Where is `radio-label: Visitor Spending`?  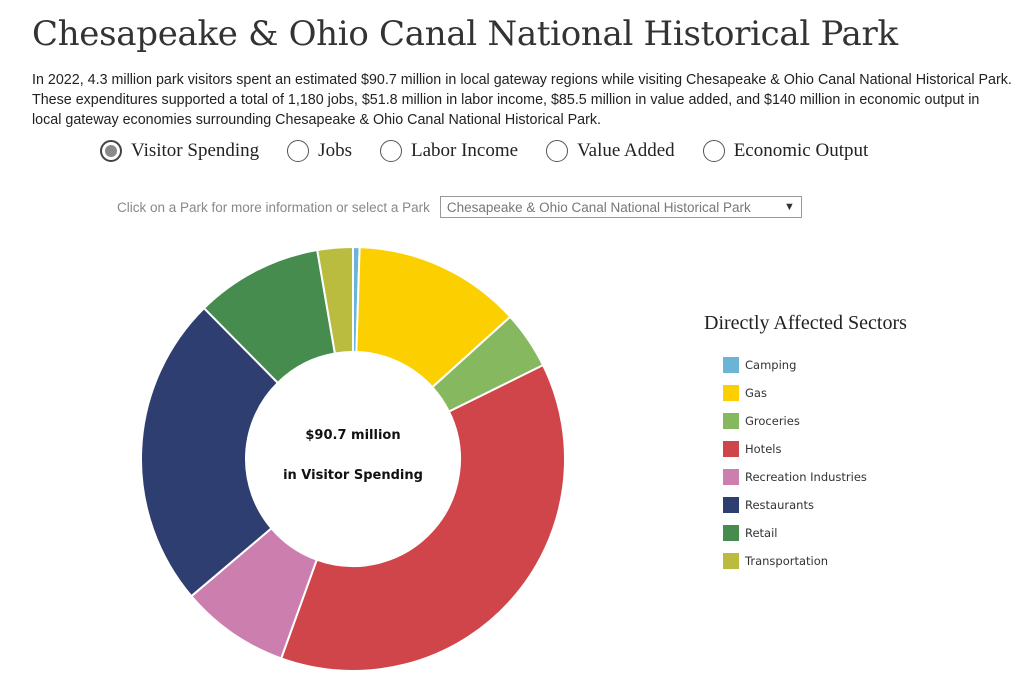 radio-label: Visitor Spending is located at coordinates (195, 150).